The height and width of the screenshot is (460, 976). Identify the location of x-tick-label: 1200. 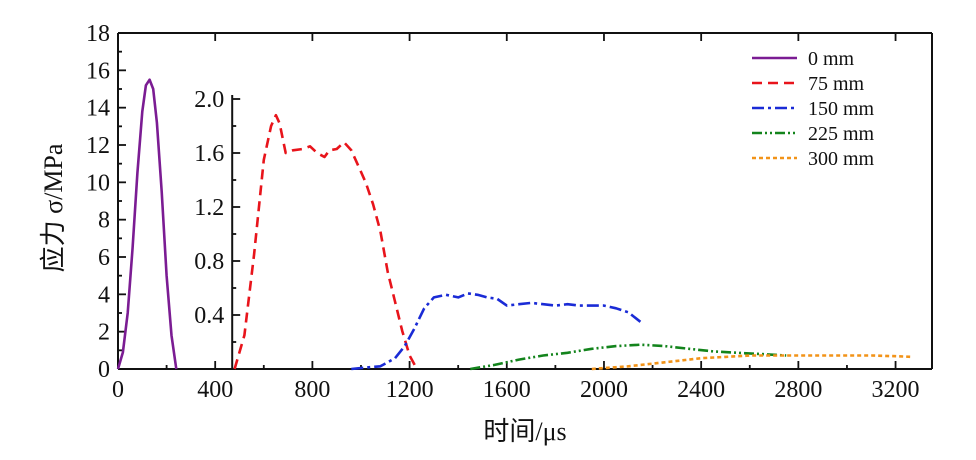
(410, 390).